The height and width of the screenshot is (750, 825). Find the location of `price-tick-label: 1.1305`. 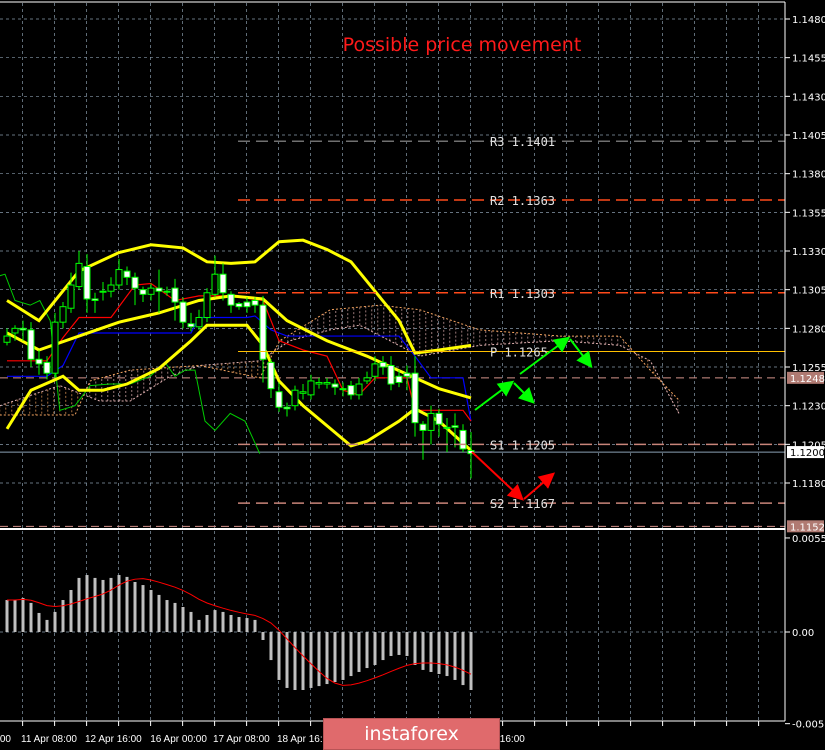

price-tick-label: 1.1305 is located at coordinates (808, 291).